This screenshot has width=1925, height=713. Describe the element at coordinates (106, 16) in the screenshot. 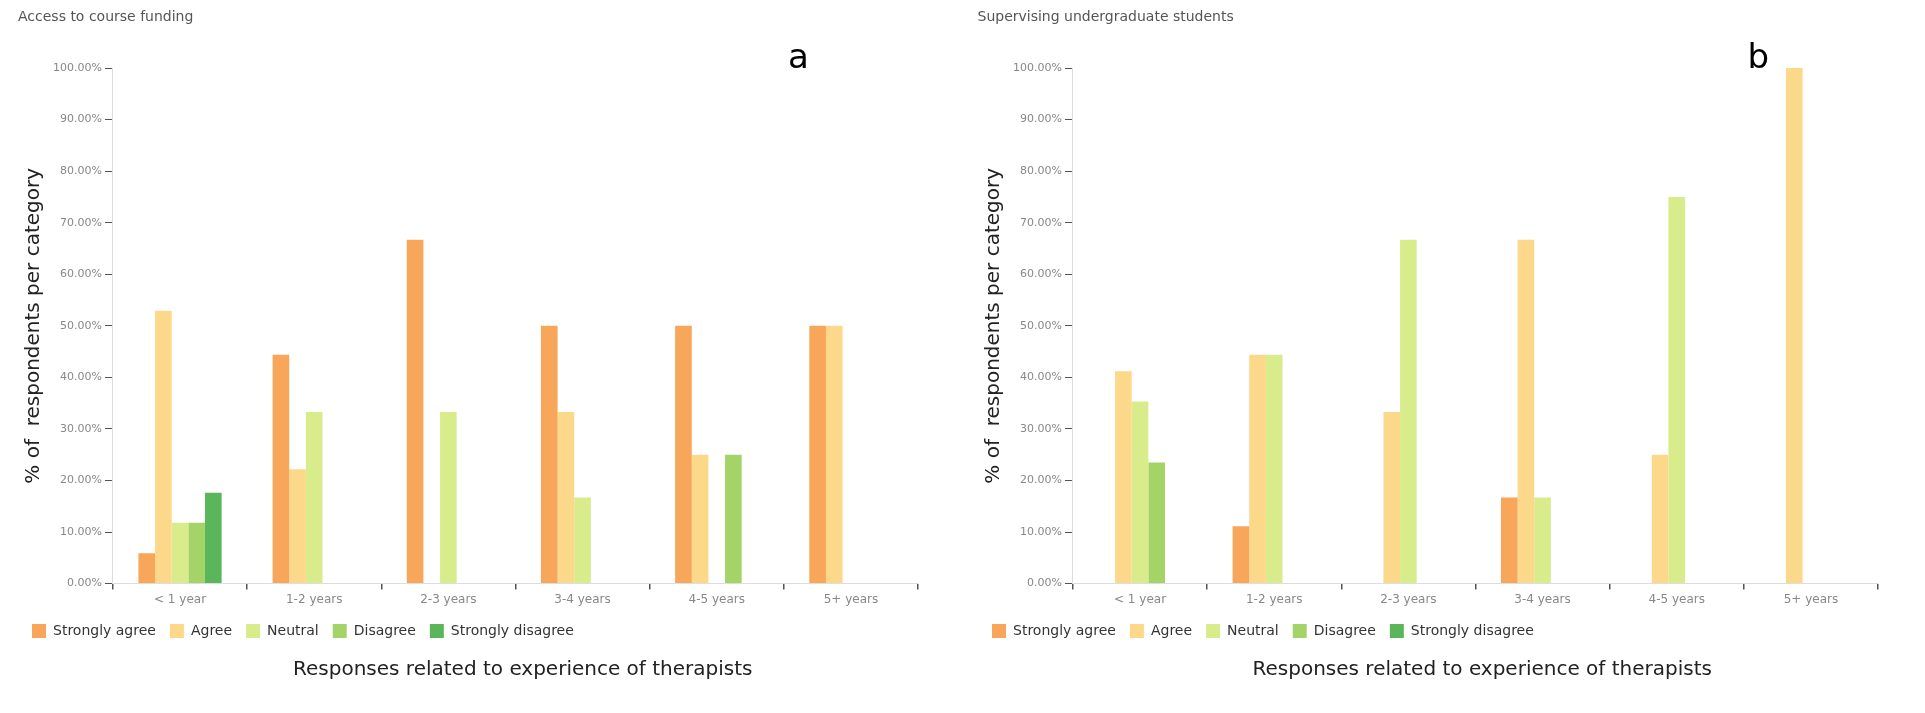

I see `chart-title: Access to course funding` at that location.